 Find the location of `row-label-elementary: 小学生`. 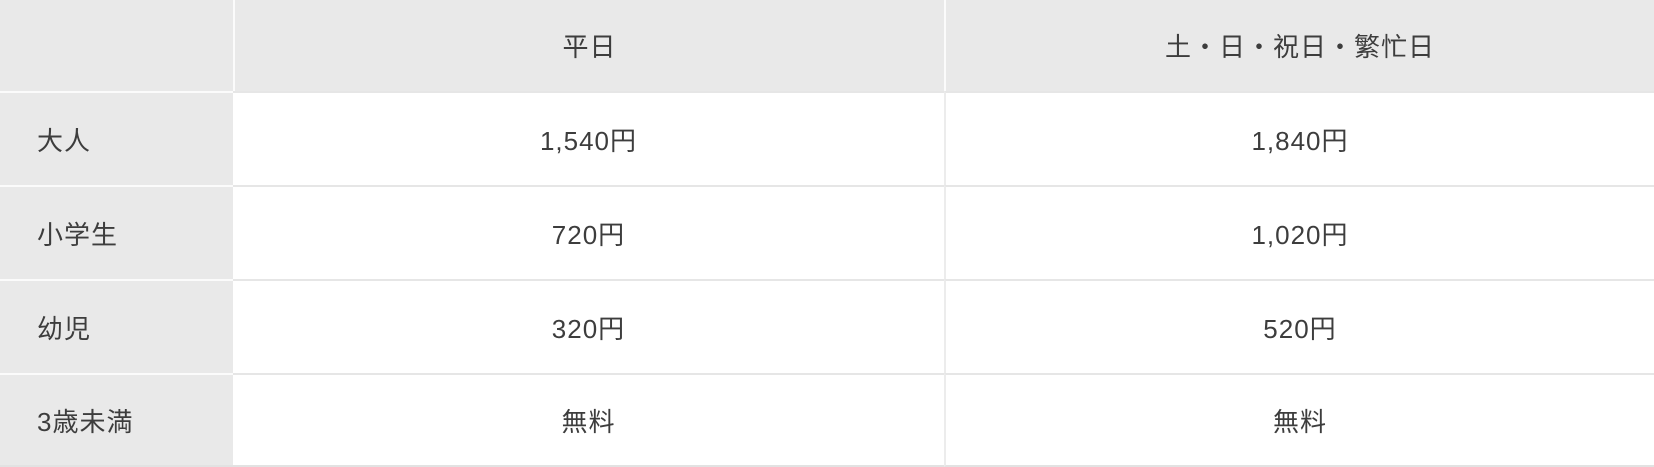

row-label-elementary: 小学生 is located at coordinates (116, 232).